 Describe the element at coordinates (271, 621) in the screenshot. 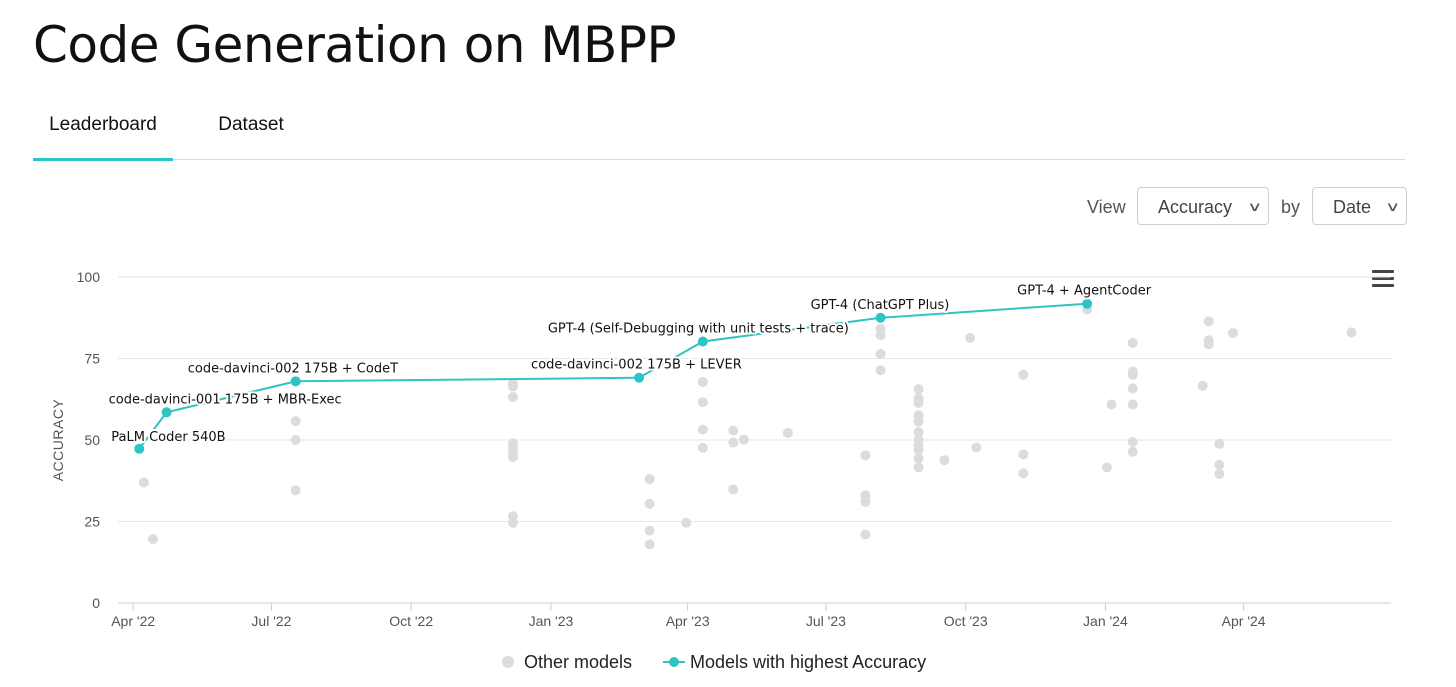

I see `x-tick-label: Jul '22` at that location.